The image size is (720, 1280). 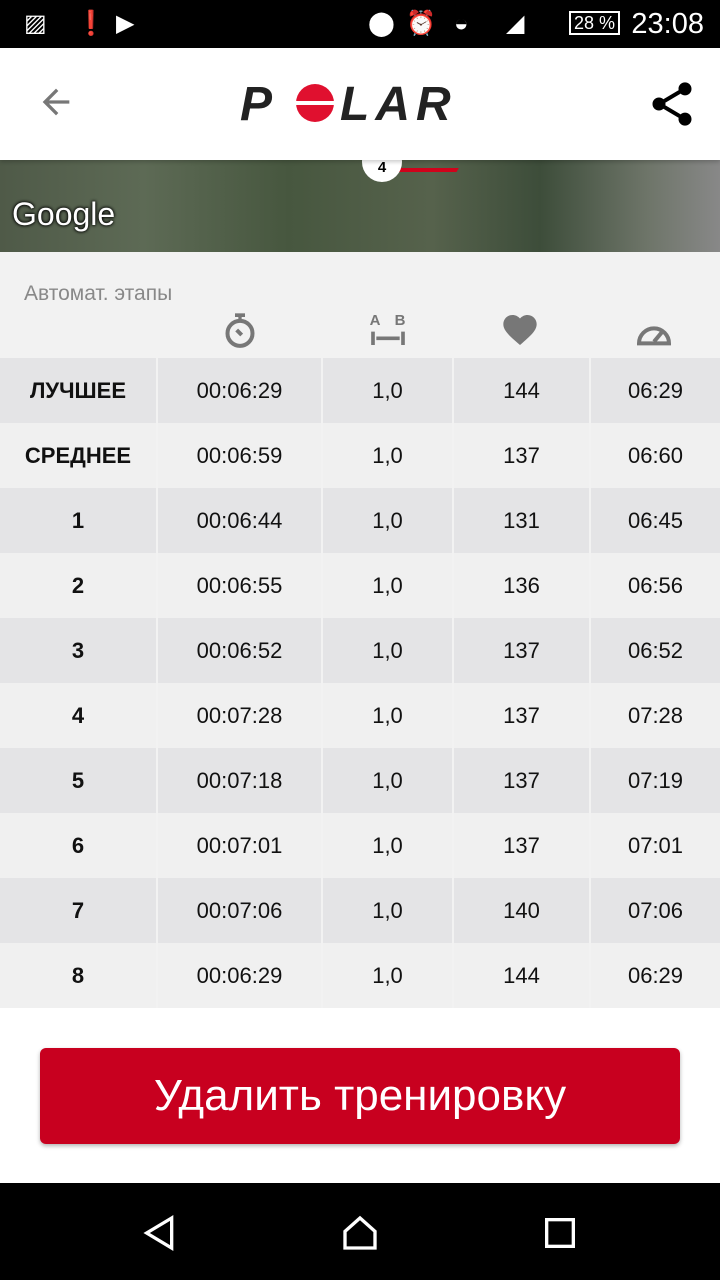 I want to click on lap-label: 4, so click(x=78, y=715).